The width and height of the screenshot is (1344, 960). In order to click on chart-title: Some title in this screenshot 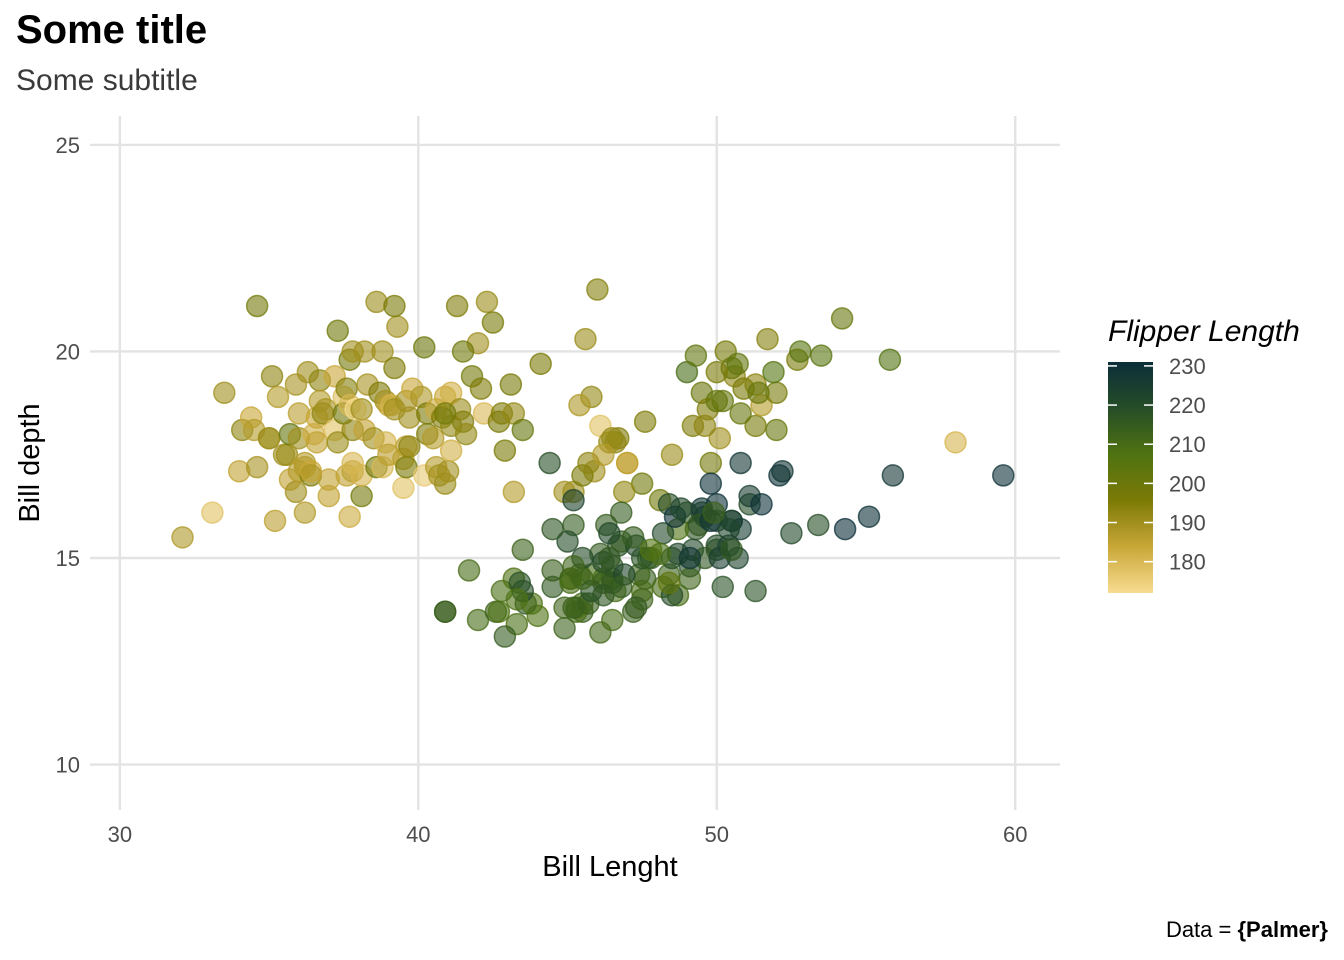, I will do `click(112, 30)`.